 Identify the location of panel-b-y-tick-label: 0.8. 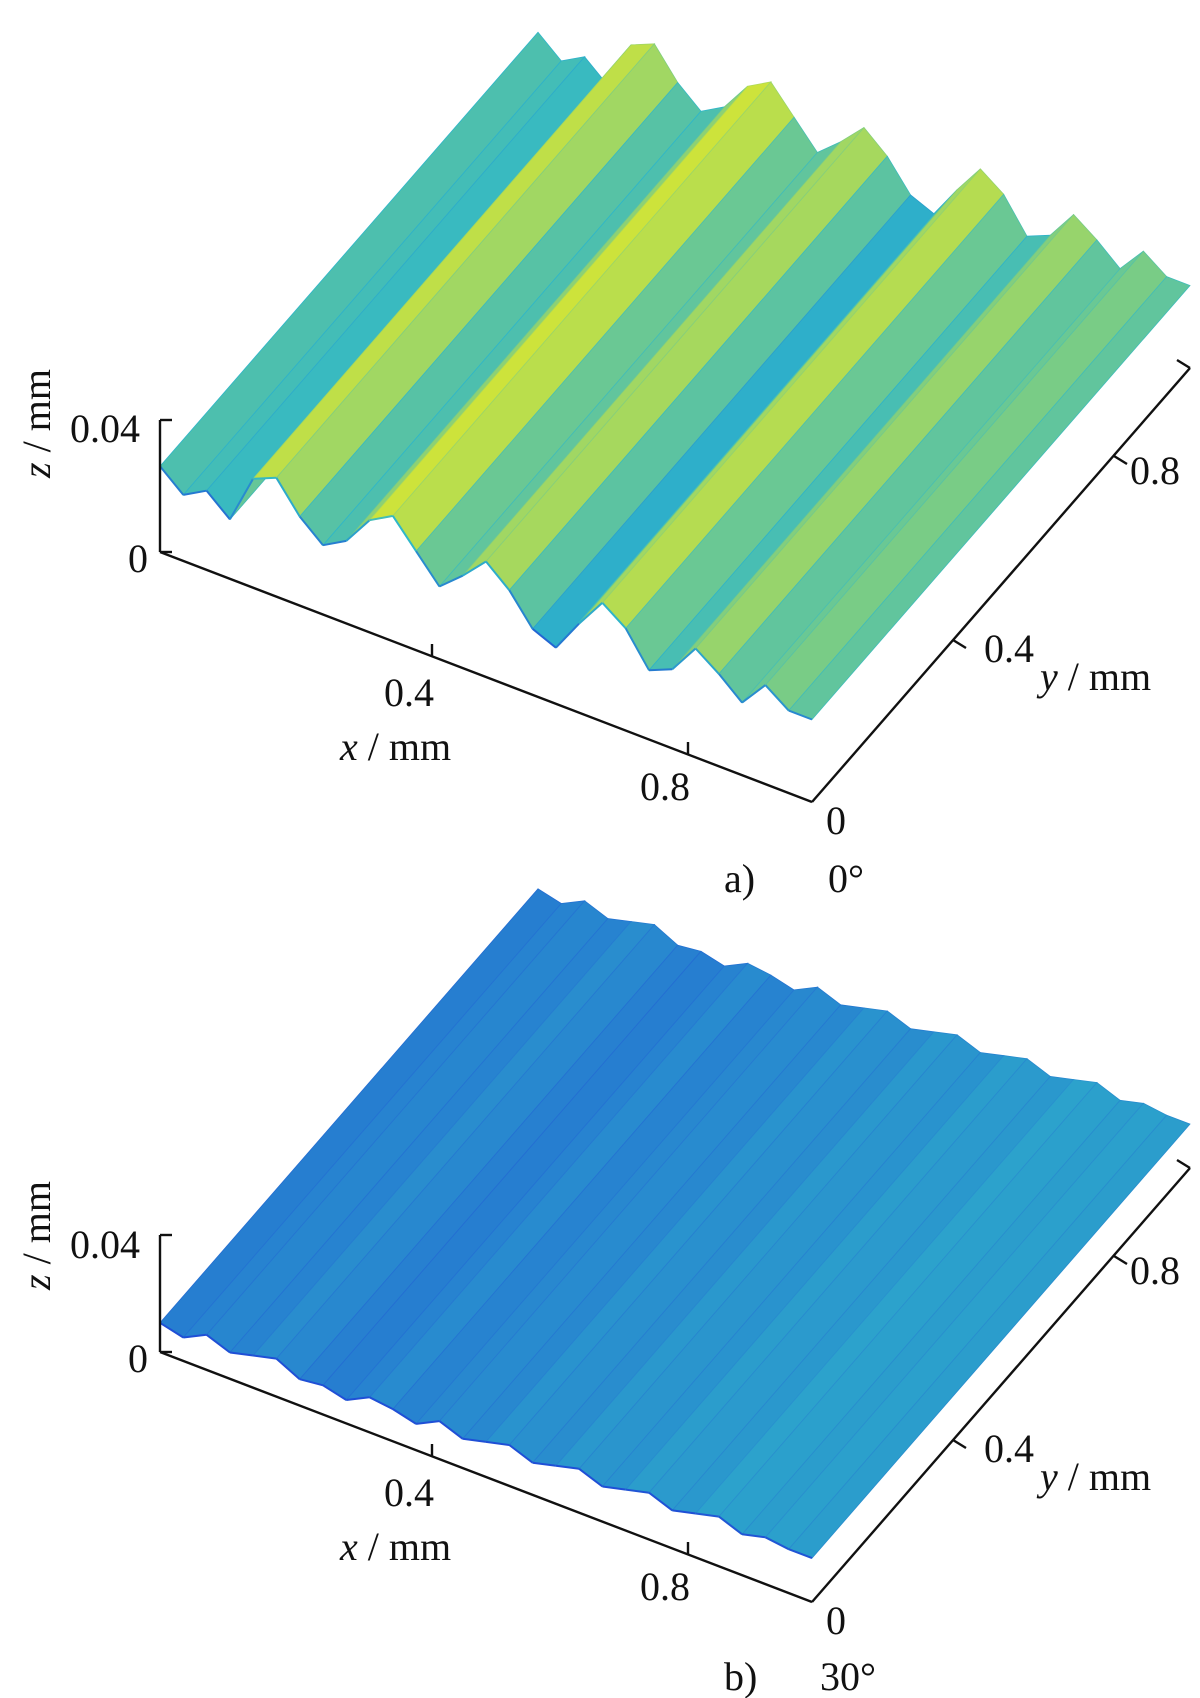
(1155, 1270).